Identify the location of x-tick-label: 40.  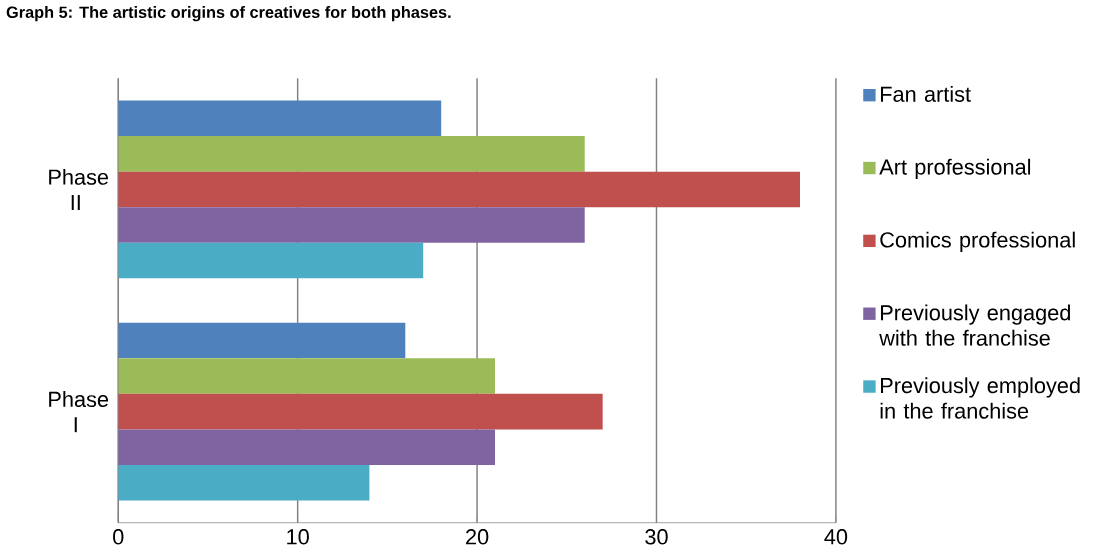
(836, 537).